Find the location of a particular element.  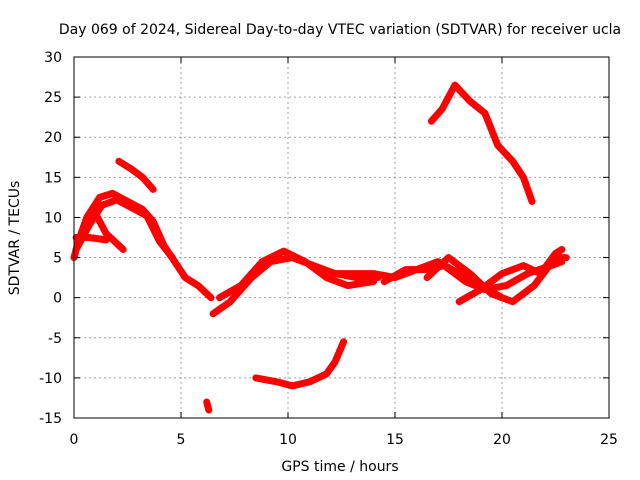

y-tick-label: 10 is located at coordinates (53, 218).